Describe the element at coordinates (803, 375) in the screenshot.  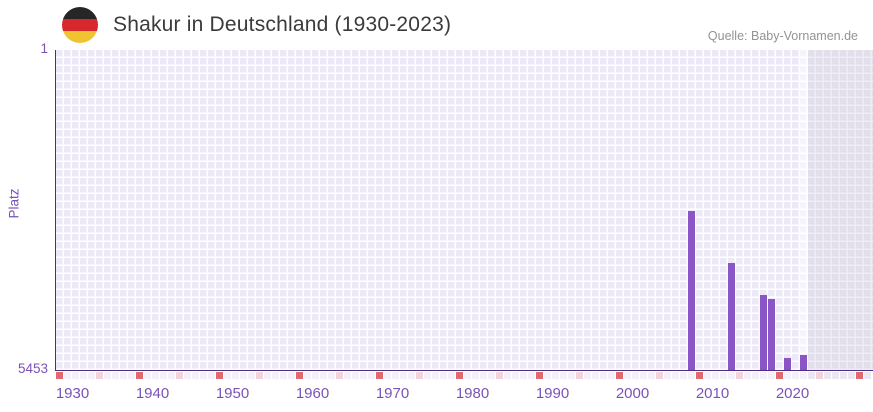
I see `year-cell-2023` at that location.